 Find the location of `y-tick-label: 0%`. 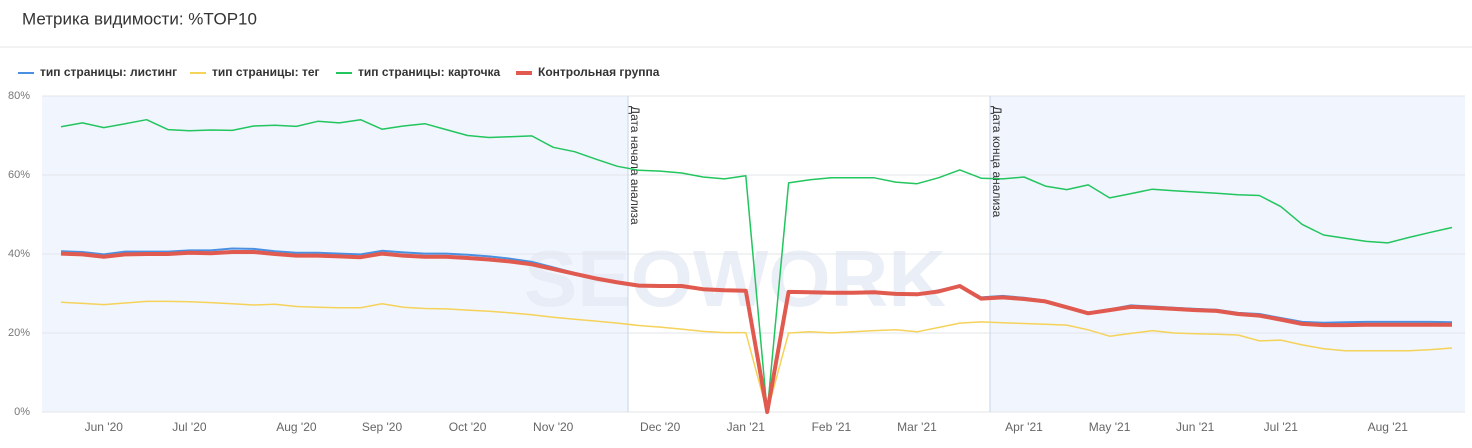

y-tick-label: 0% is located at coordinates (22, 412).